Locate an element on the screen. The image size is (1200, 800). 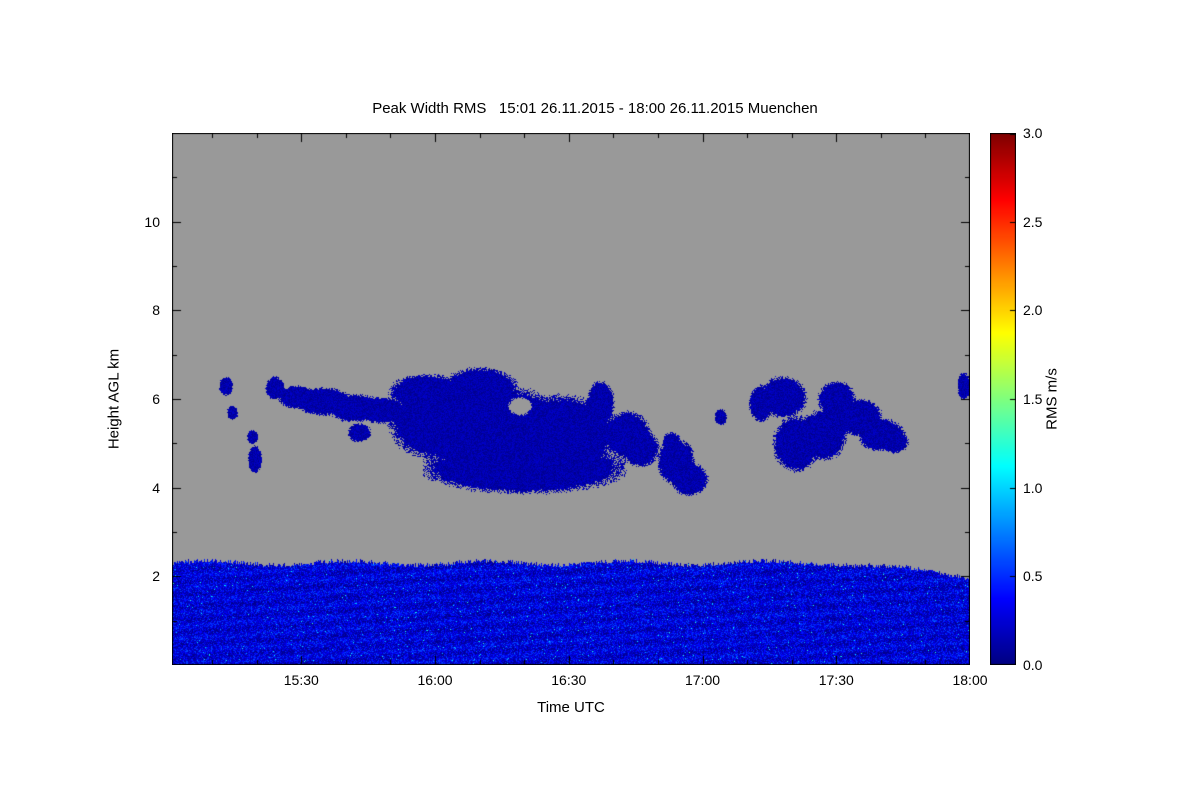
colorbar-tick-label: 1.0 is located at coordinates (1033, 487).